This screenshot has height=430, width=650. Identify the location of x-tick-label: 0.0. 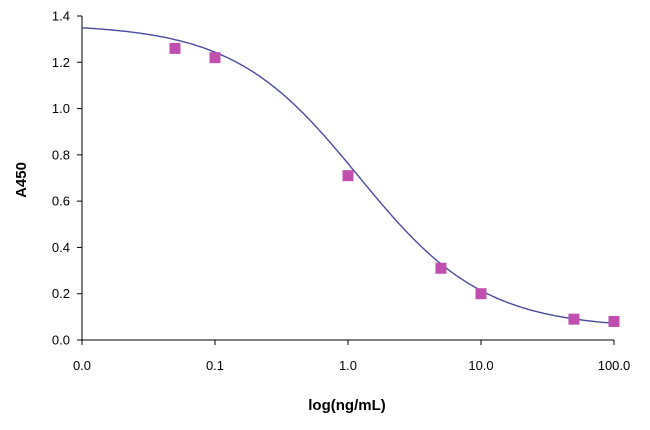
(82, 365).